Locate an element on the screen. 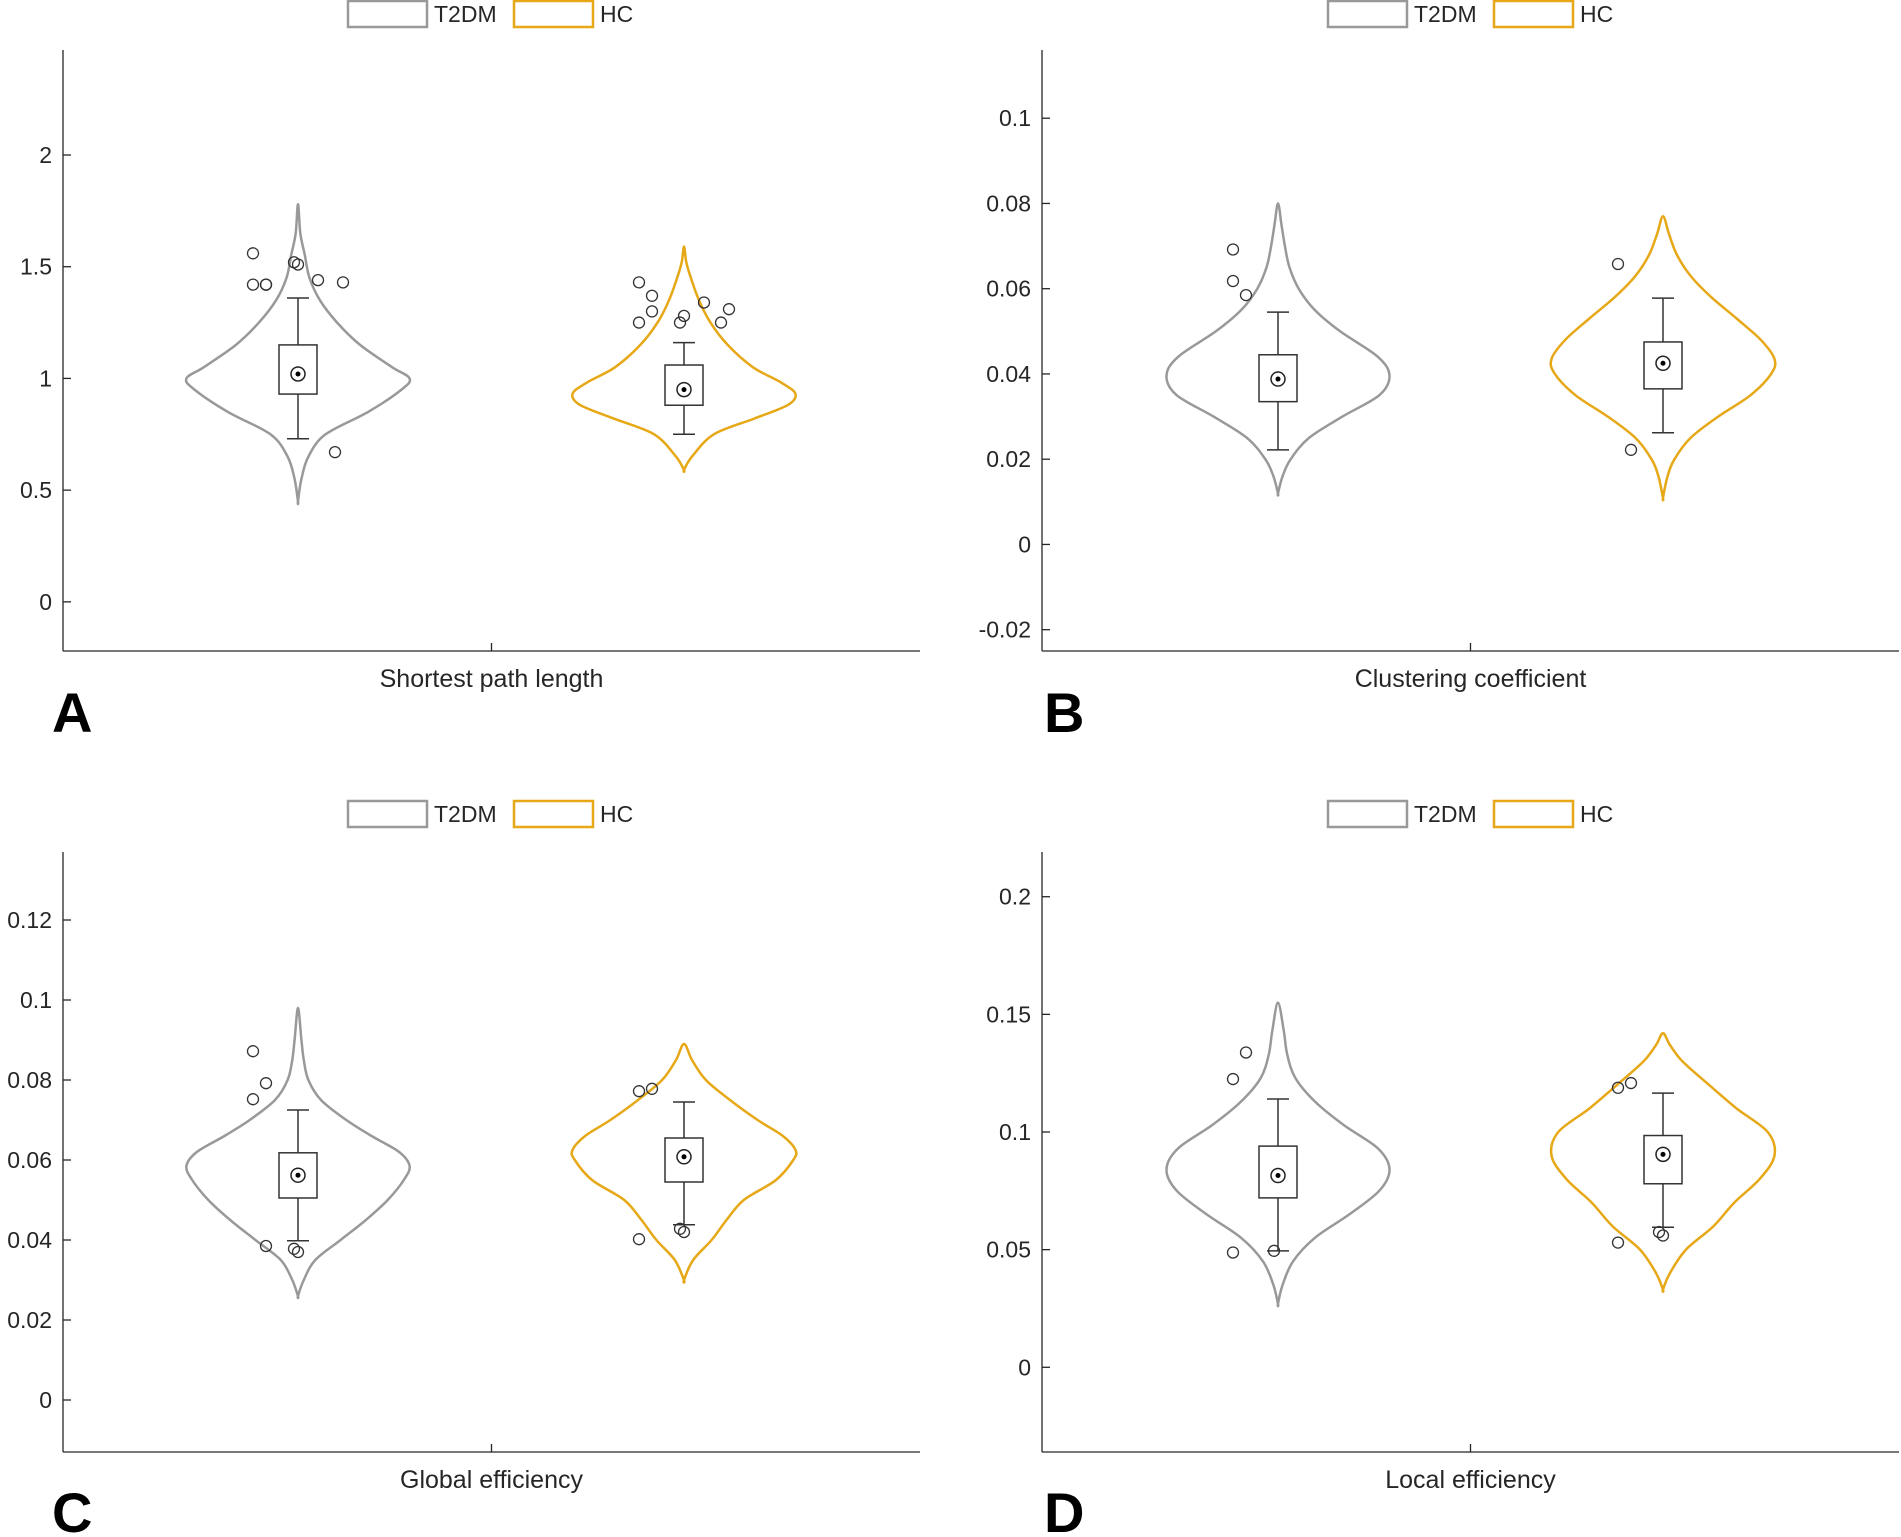 The width and height of the screenshot is (1901, 1537). group-t2dm is located at coordinates (298, 1153).